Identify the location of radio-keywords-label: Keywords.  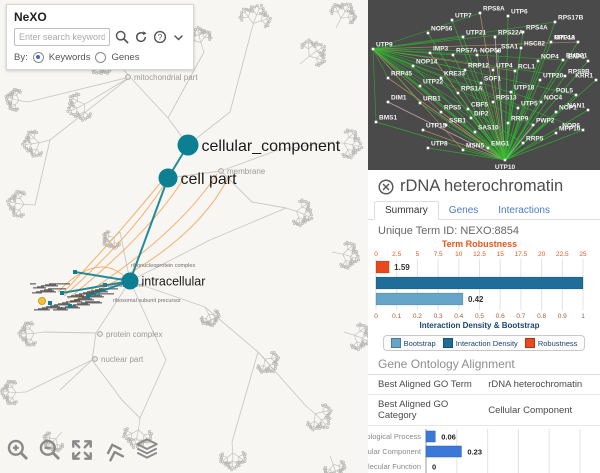
(69, 57).